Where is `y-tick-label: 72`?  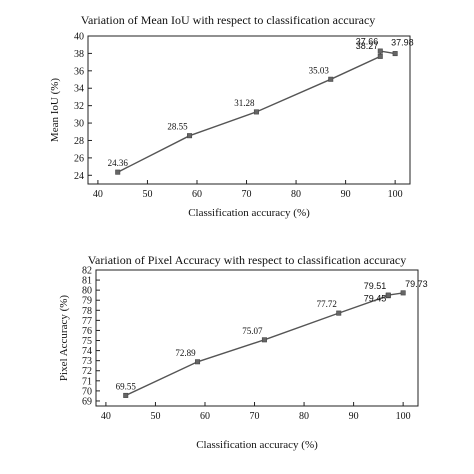 y-tick-label: 72 is located at coordinates (87, 371).